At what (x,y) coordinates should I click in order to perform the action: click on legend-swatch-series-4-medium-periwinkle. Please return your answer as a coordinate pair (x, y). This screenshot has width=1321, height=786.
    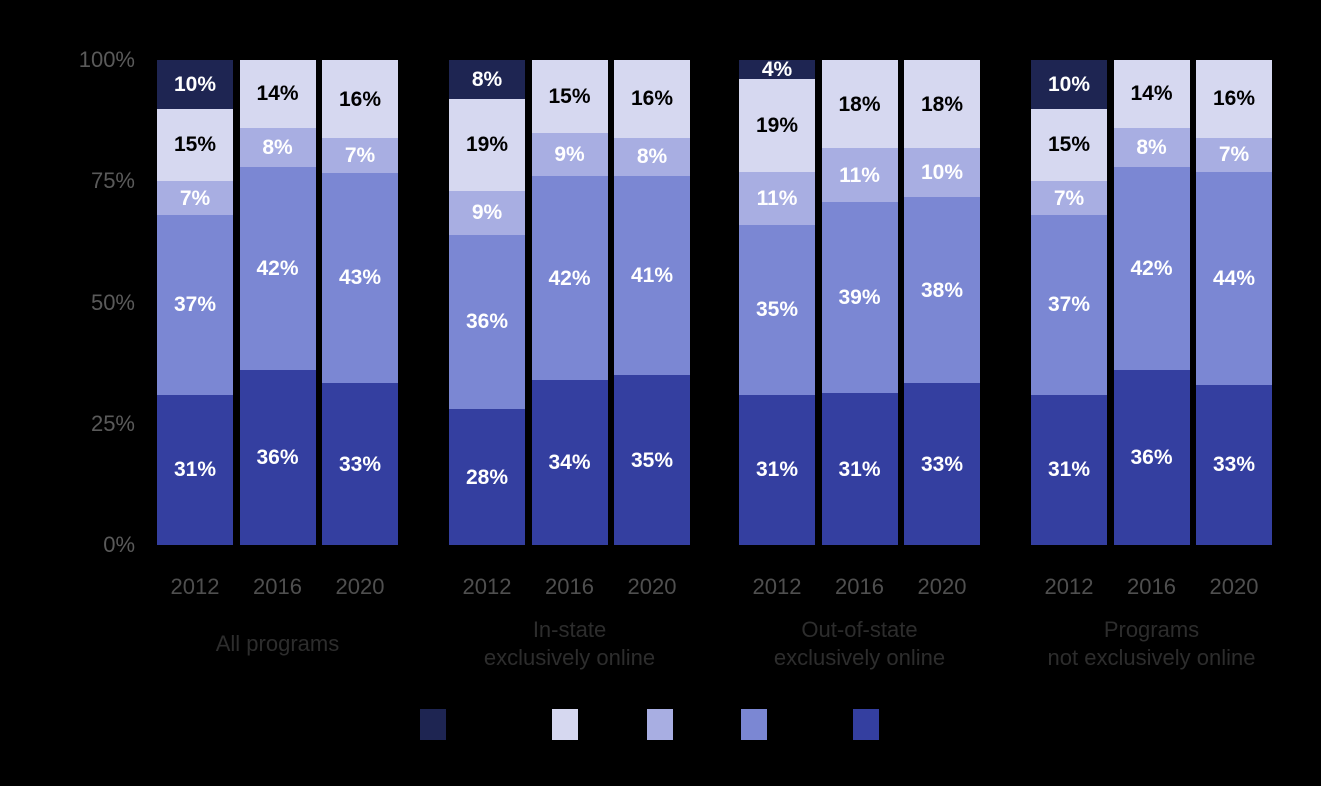
    Looking at the image, I should click on (754, 724).